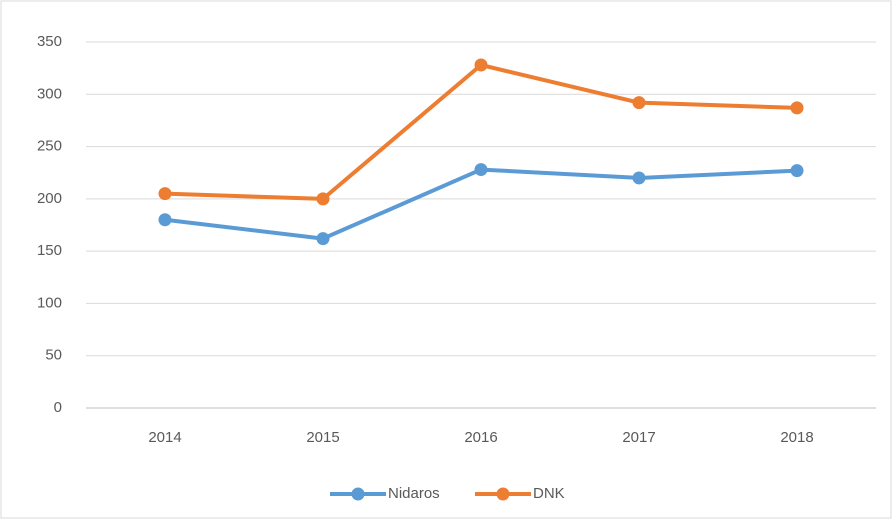  Describe the element at coordinates (480, 437) in the screenshot. I see `x-tick-label: 2016` at that location.